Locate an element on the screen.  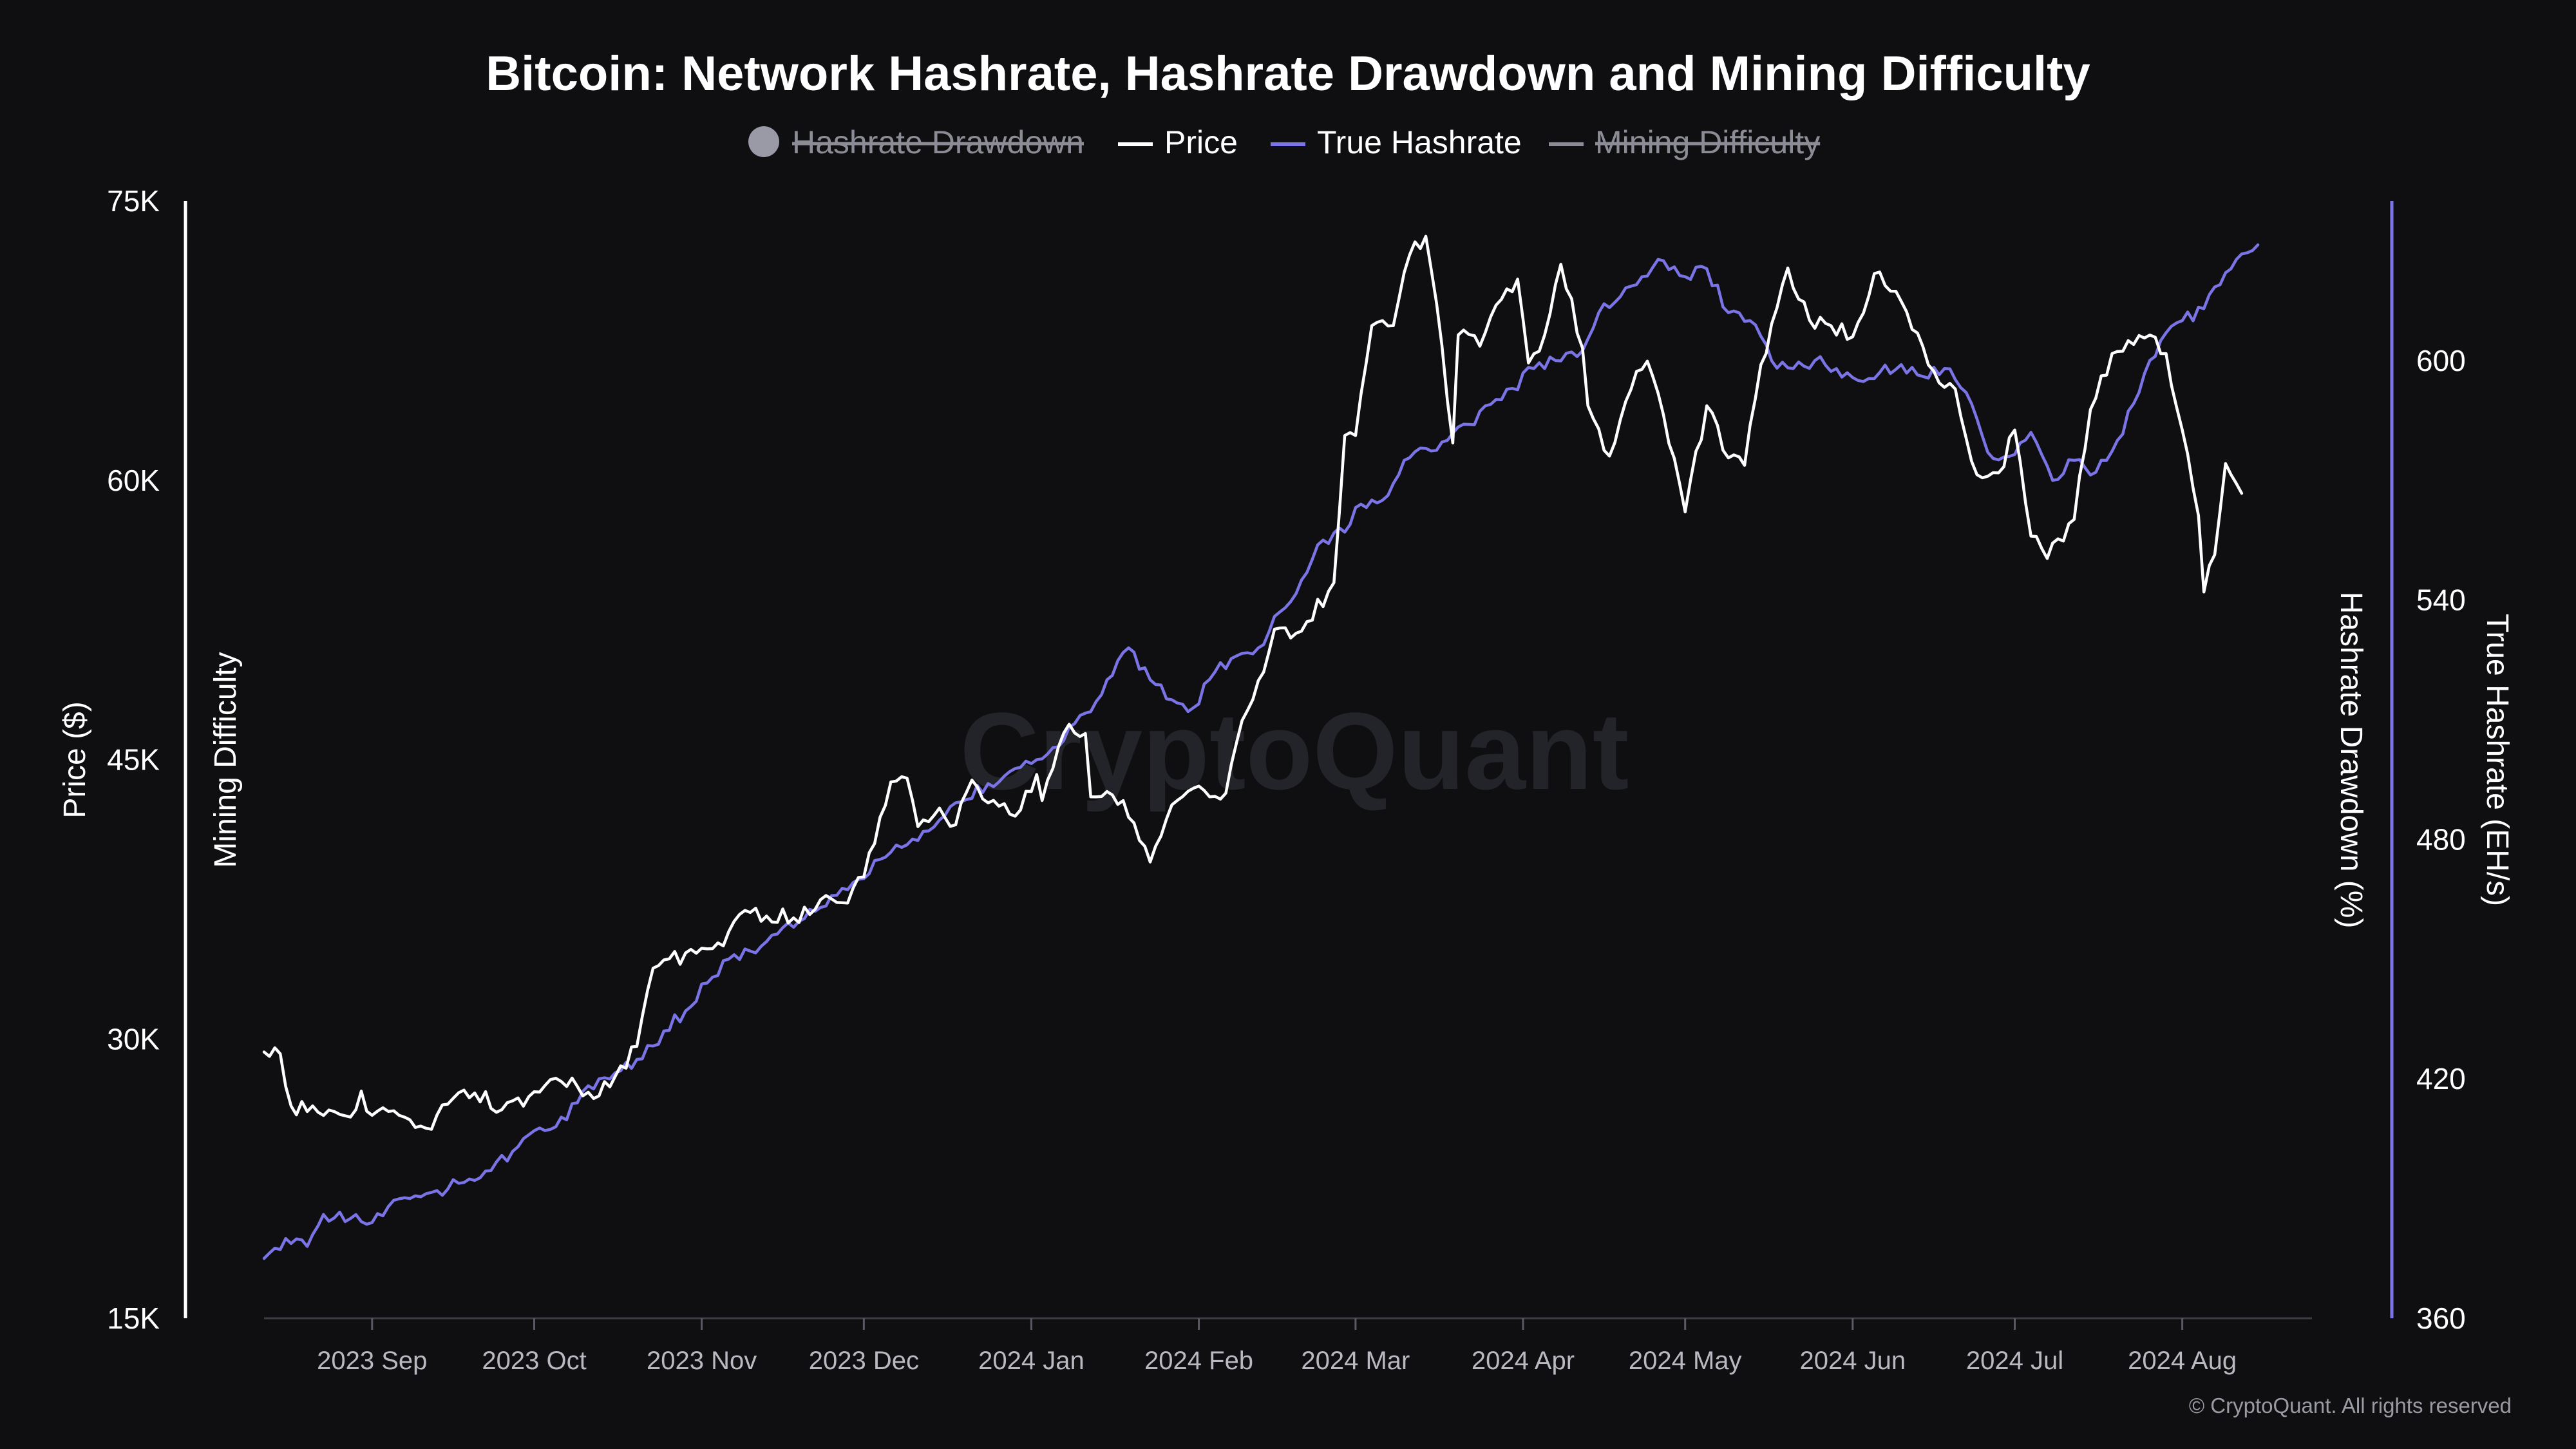
legend-item-hashrate-drawdown: Hashrate Drawdown is located at coordinates (916, 142).